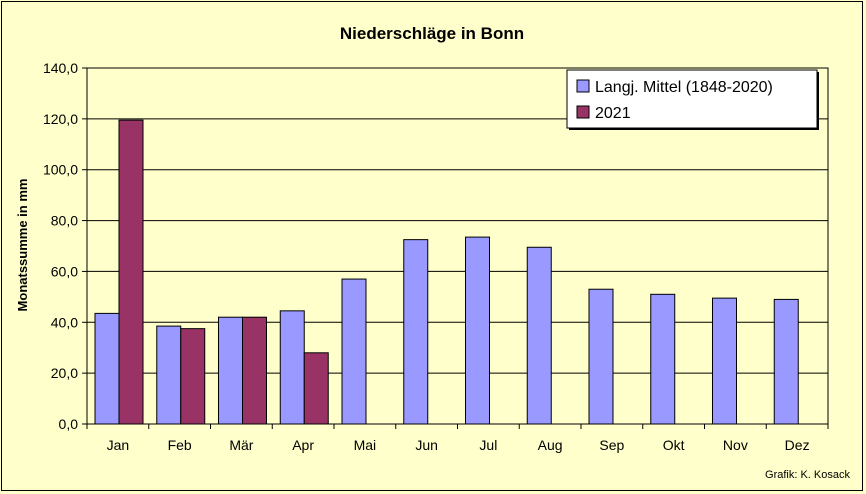 Image resolution: width=866 pixels, height=494 pixels. Describe the element at coordinates (303, 445) in the screenshot. I see `x-tick-label: Apr` at that location.